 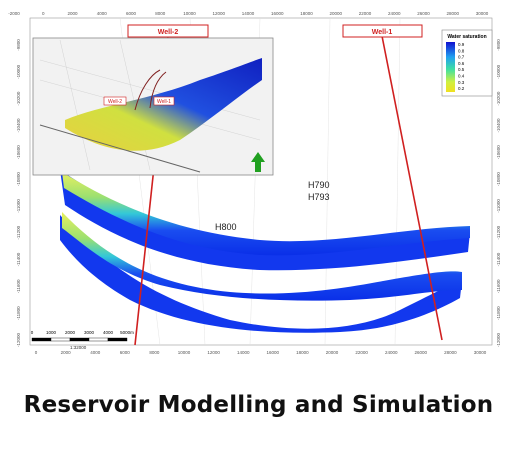 I want to click on legend-value: 0.4, so click(x=461, y=76).